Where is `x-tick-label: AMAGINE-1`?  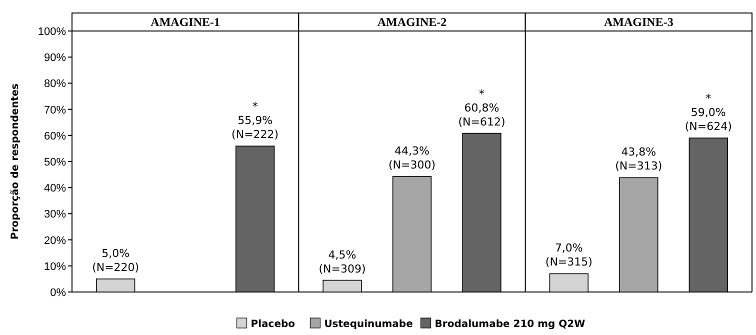
x-tick-label: AMAGINE-1 is located at coordinates (185, 22).